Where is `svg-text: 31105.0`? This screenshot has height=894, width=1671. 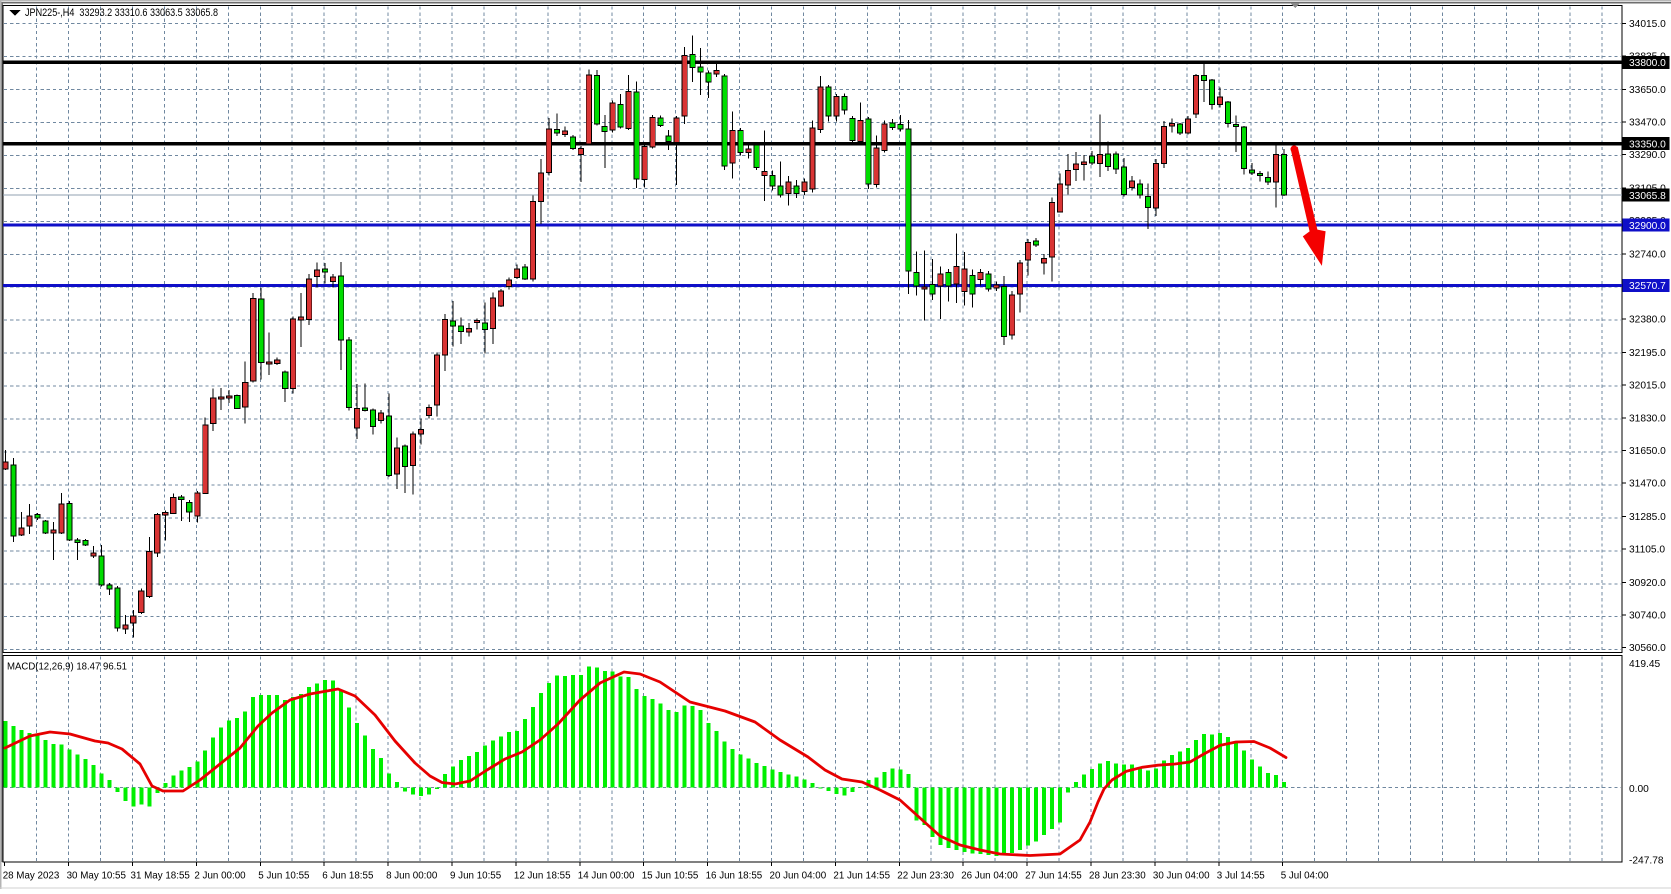 svg-text: 31105.0 is located at coordinates (1647, 550).